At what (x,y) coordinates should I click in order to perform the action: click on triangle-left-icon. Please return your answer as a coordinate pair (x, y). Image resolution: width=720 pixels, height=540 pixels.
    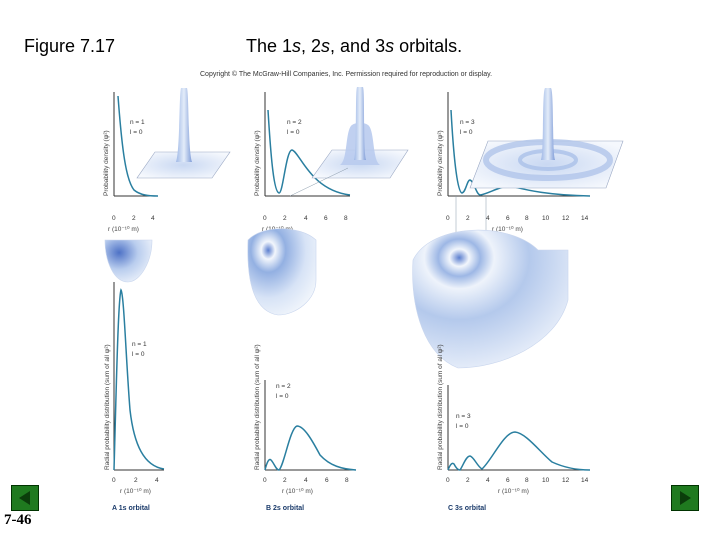
    Looking at the image, I should click on (24, 498).